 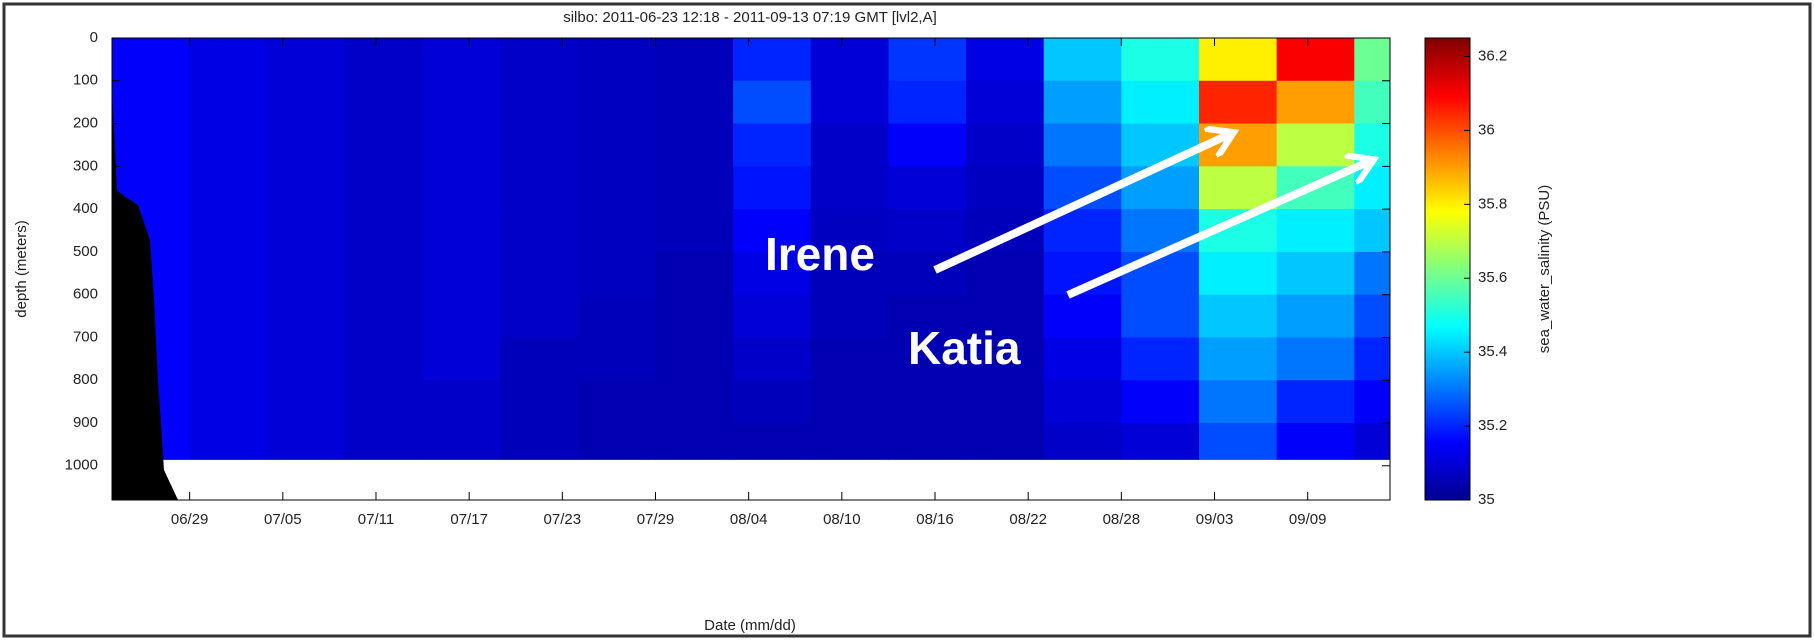 I want to click on y-tick-label: 0, so click(x=94, y=37).